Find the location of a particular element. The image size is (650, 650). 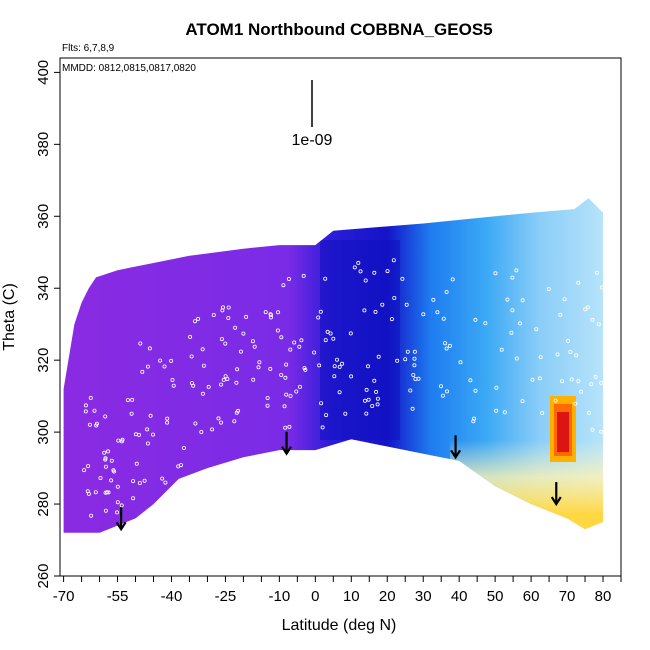

y-tick-label: 300 is located at coordinates (43, 432).